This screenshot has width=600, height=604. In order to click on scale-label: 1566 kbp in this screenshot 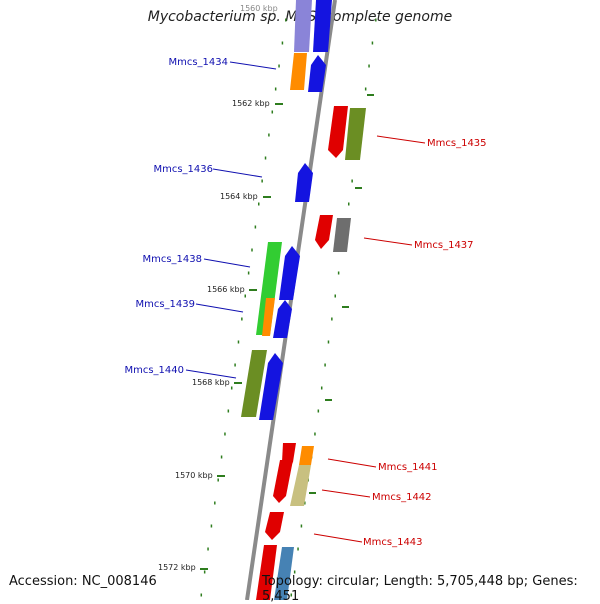, I will do `click(226, 289)`.